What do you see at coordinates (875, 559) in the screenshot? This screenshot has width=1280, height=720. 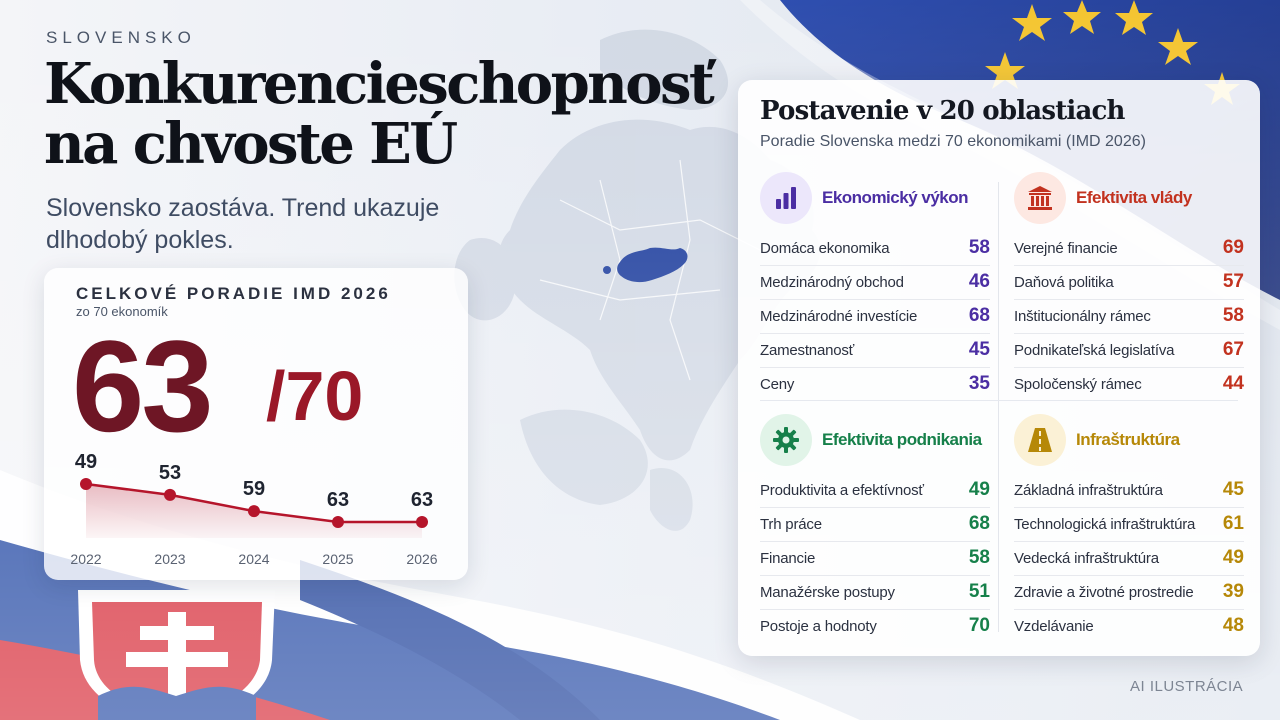 I see `list-item: Financie 58` at bounding box center [875, 559].